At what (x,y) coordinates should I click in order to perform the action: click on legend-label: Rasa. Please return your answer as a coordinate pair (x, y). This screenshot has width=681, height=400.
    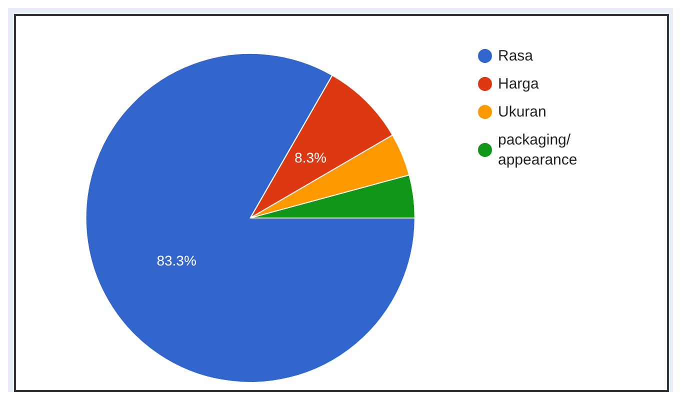
    Looking at the image, I should click on (516, 56).